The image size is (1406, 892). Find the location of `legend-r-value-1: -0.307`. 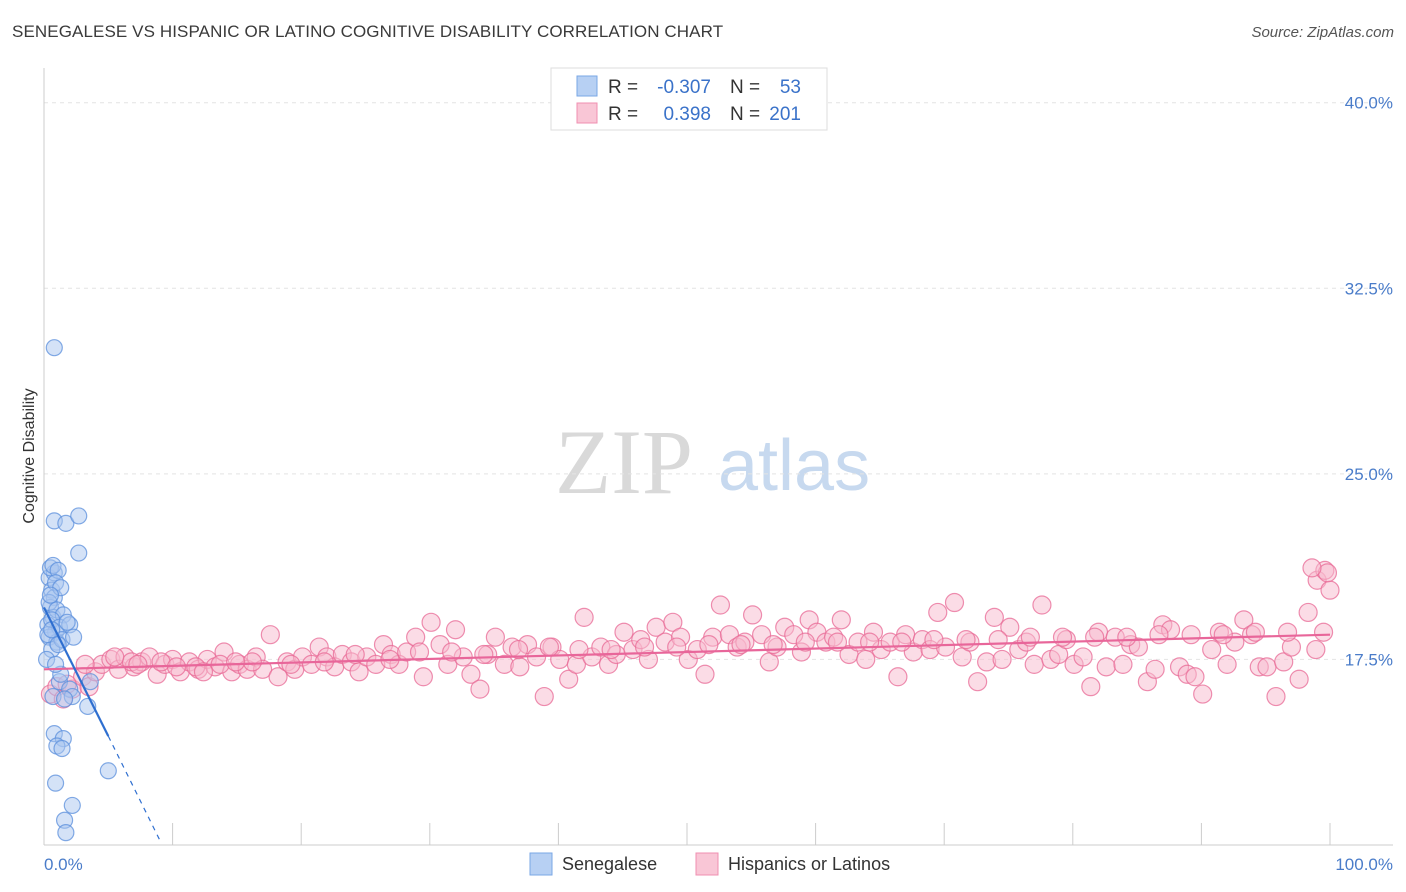

legend-r-value-1: -0.307 is located at coordinates (684, 87).